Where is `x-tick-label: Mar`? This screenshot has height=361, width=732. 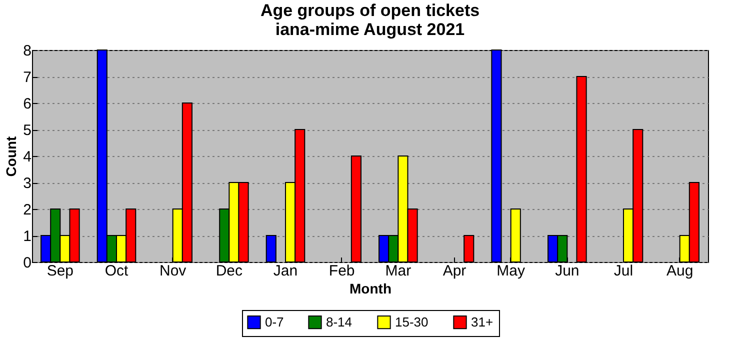 x-tick-label: Mar is located at coordinates (398, 271).